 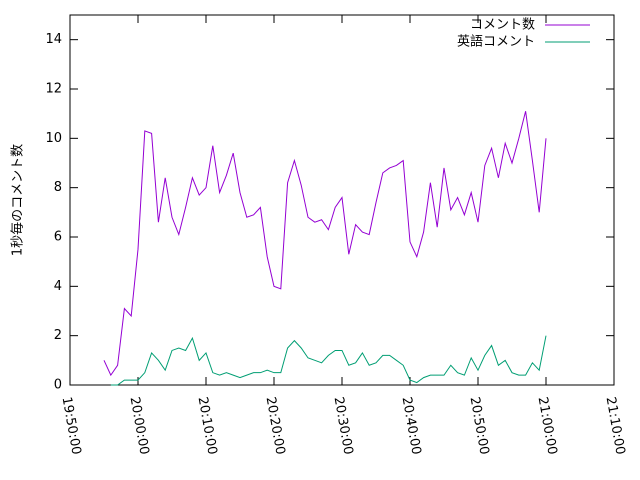 I want to click on legend-label: コメント数, so click(x=502, y=25).